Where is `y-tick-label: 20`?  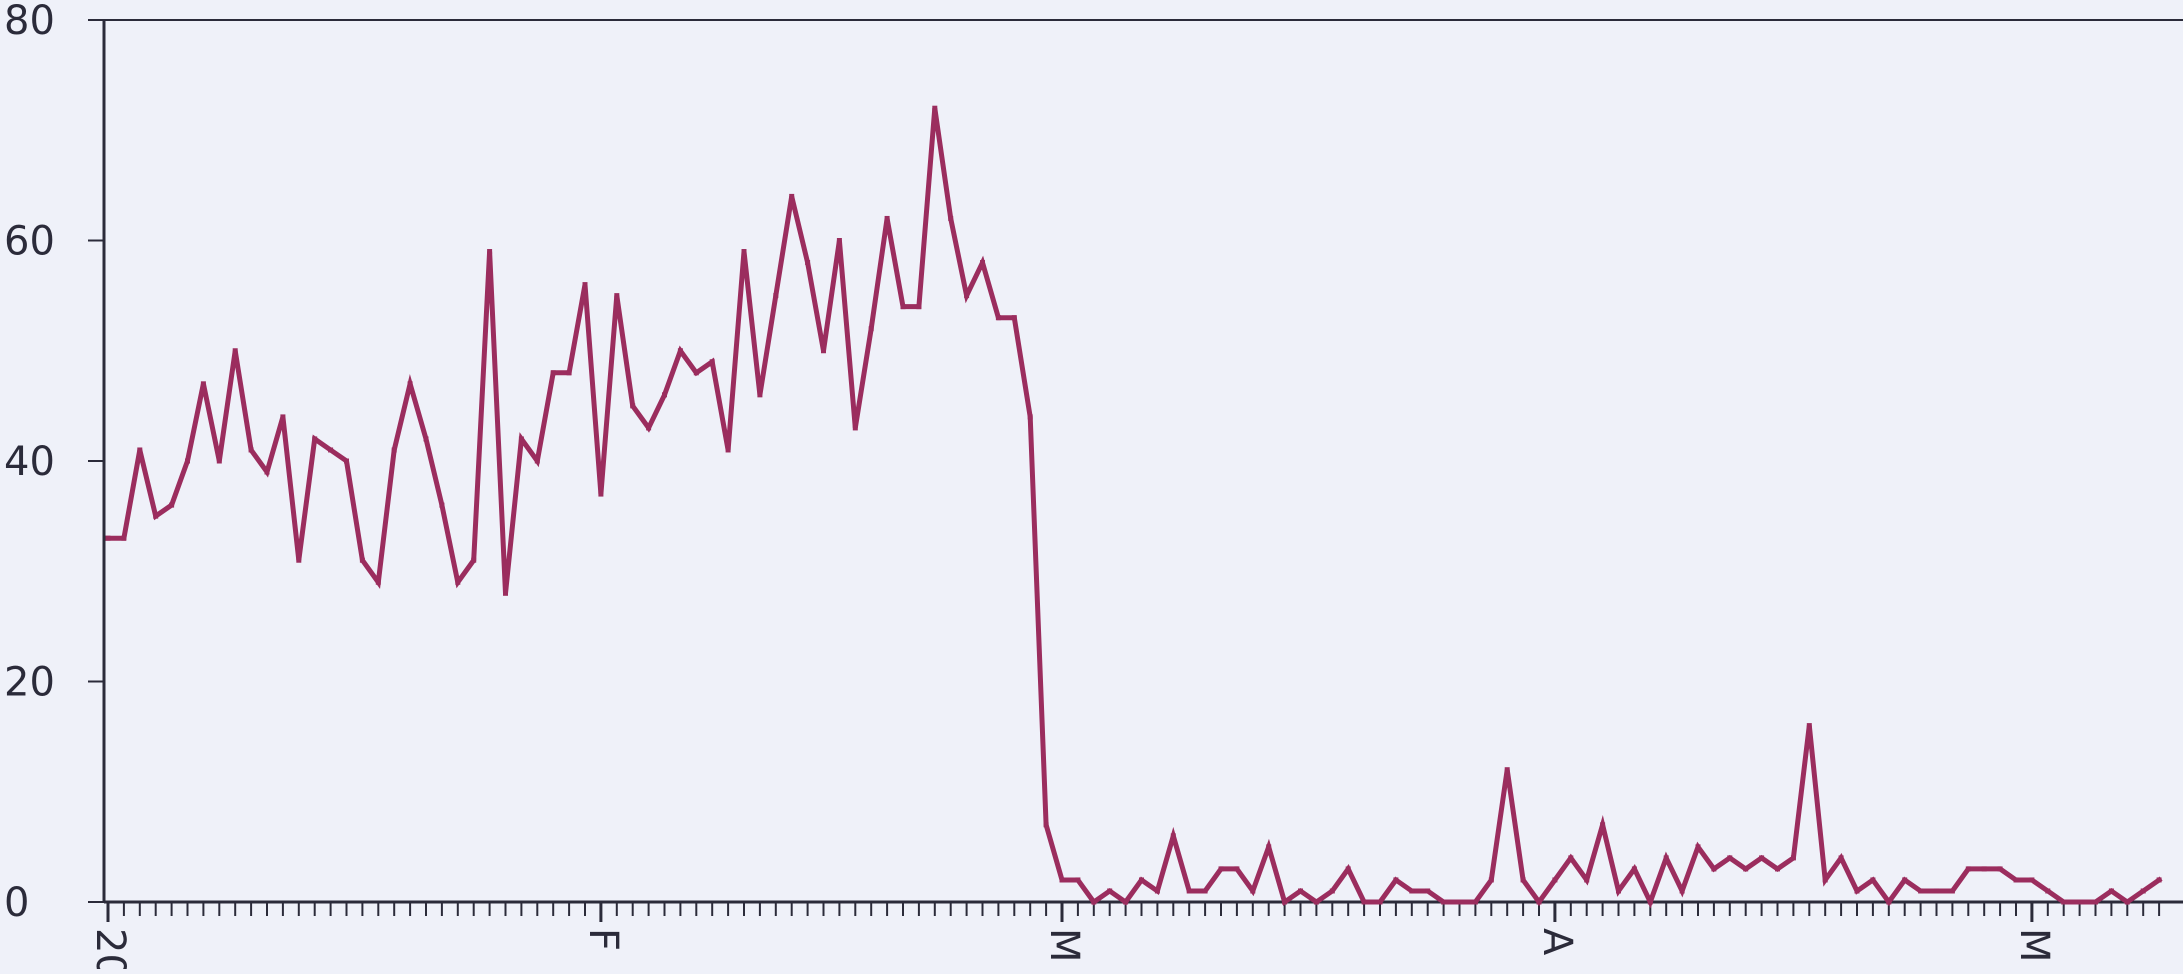
y-tick-label: 20 is located at coordinates (29, 683).